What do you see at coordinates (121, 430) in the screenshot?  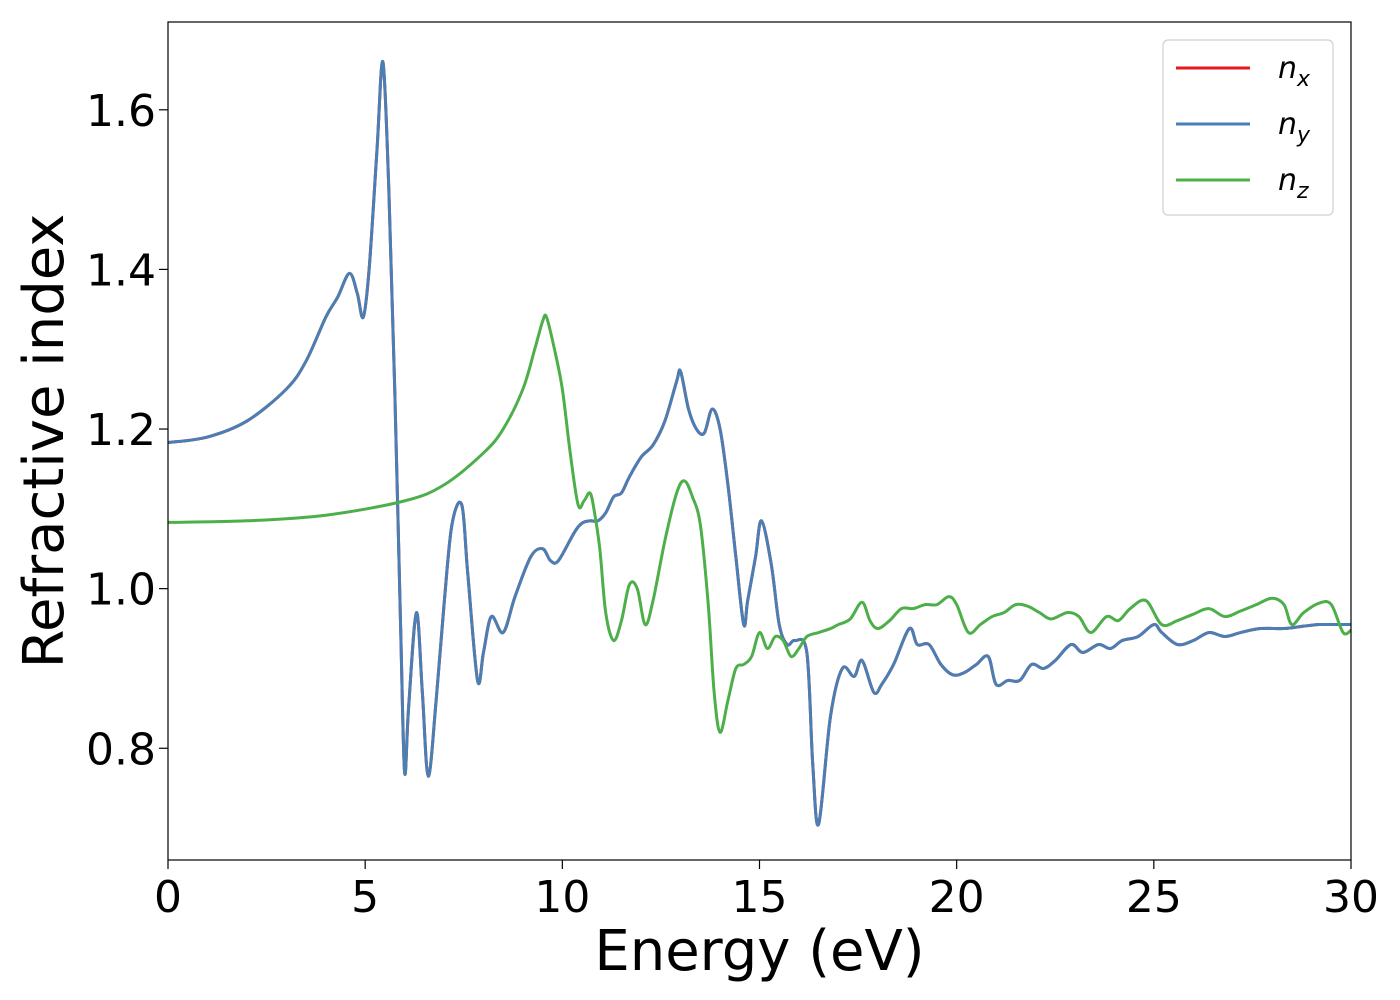 I see `y-tick-label: 1.2` at bounding box center [121, 430].